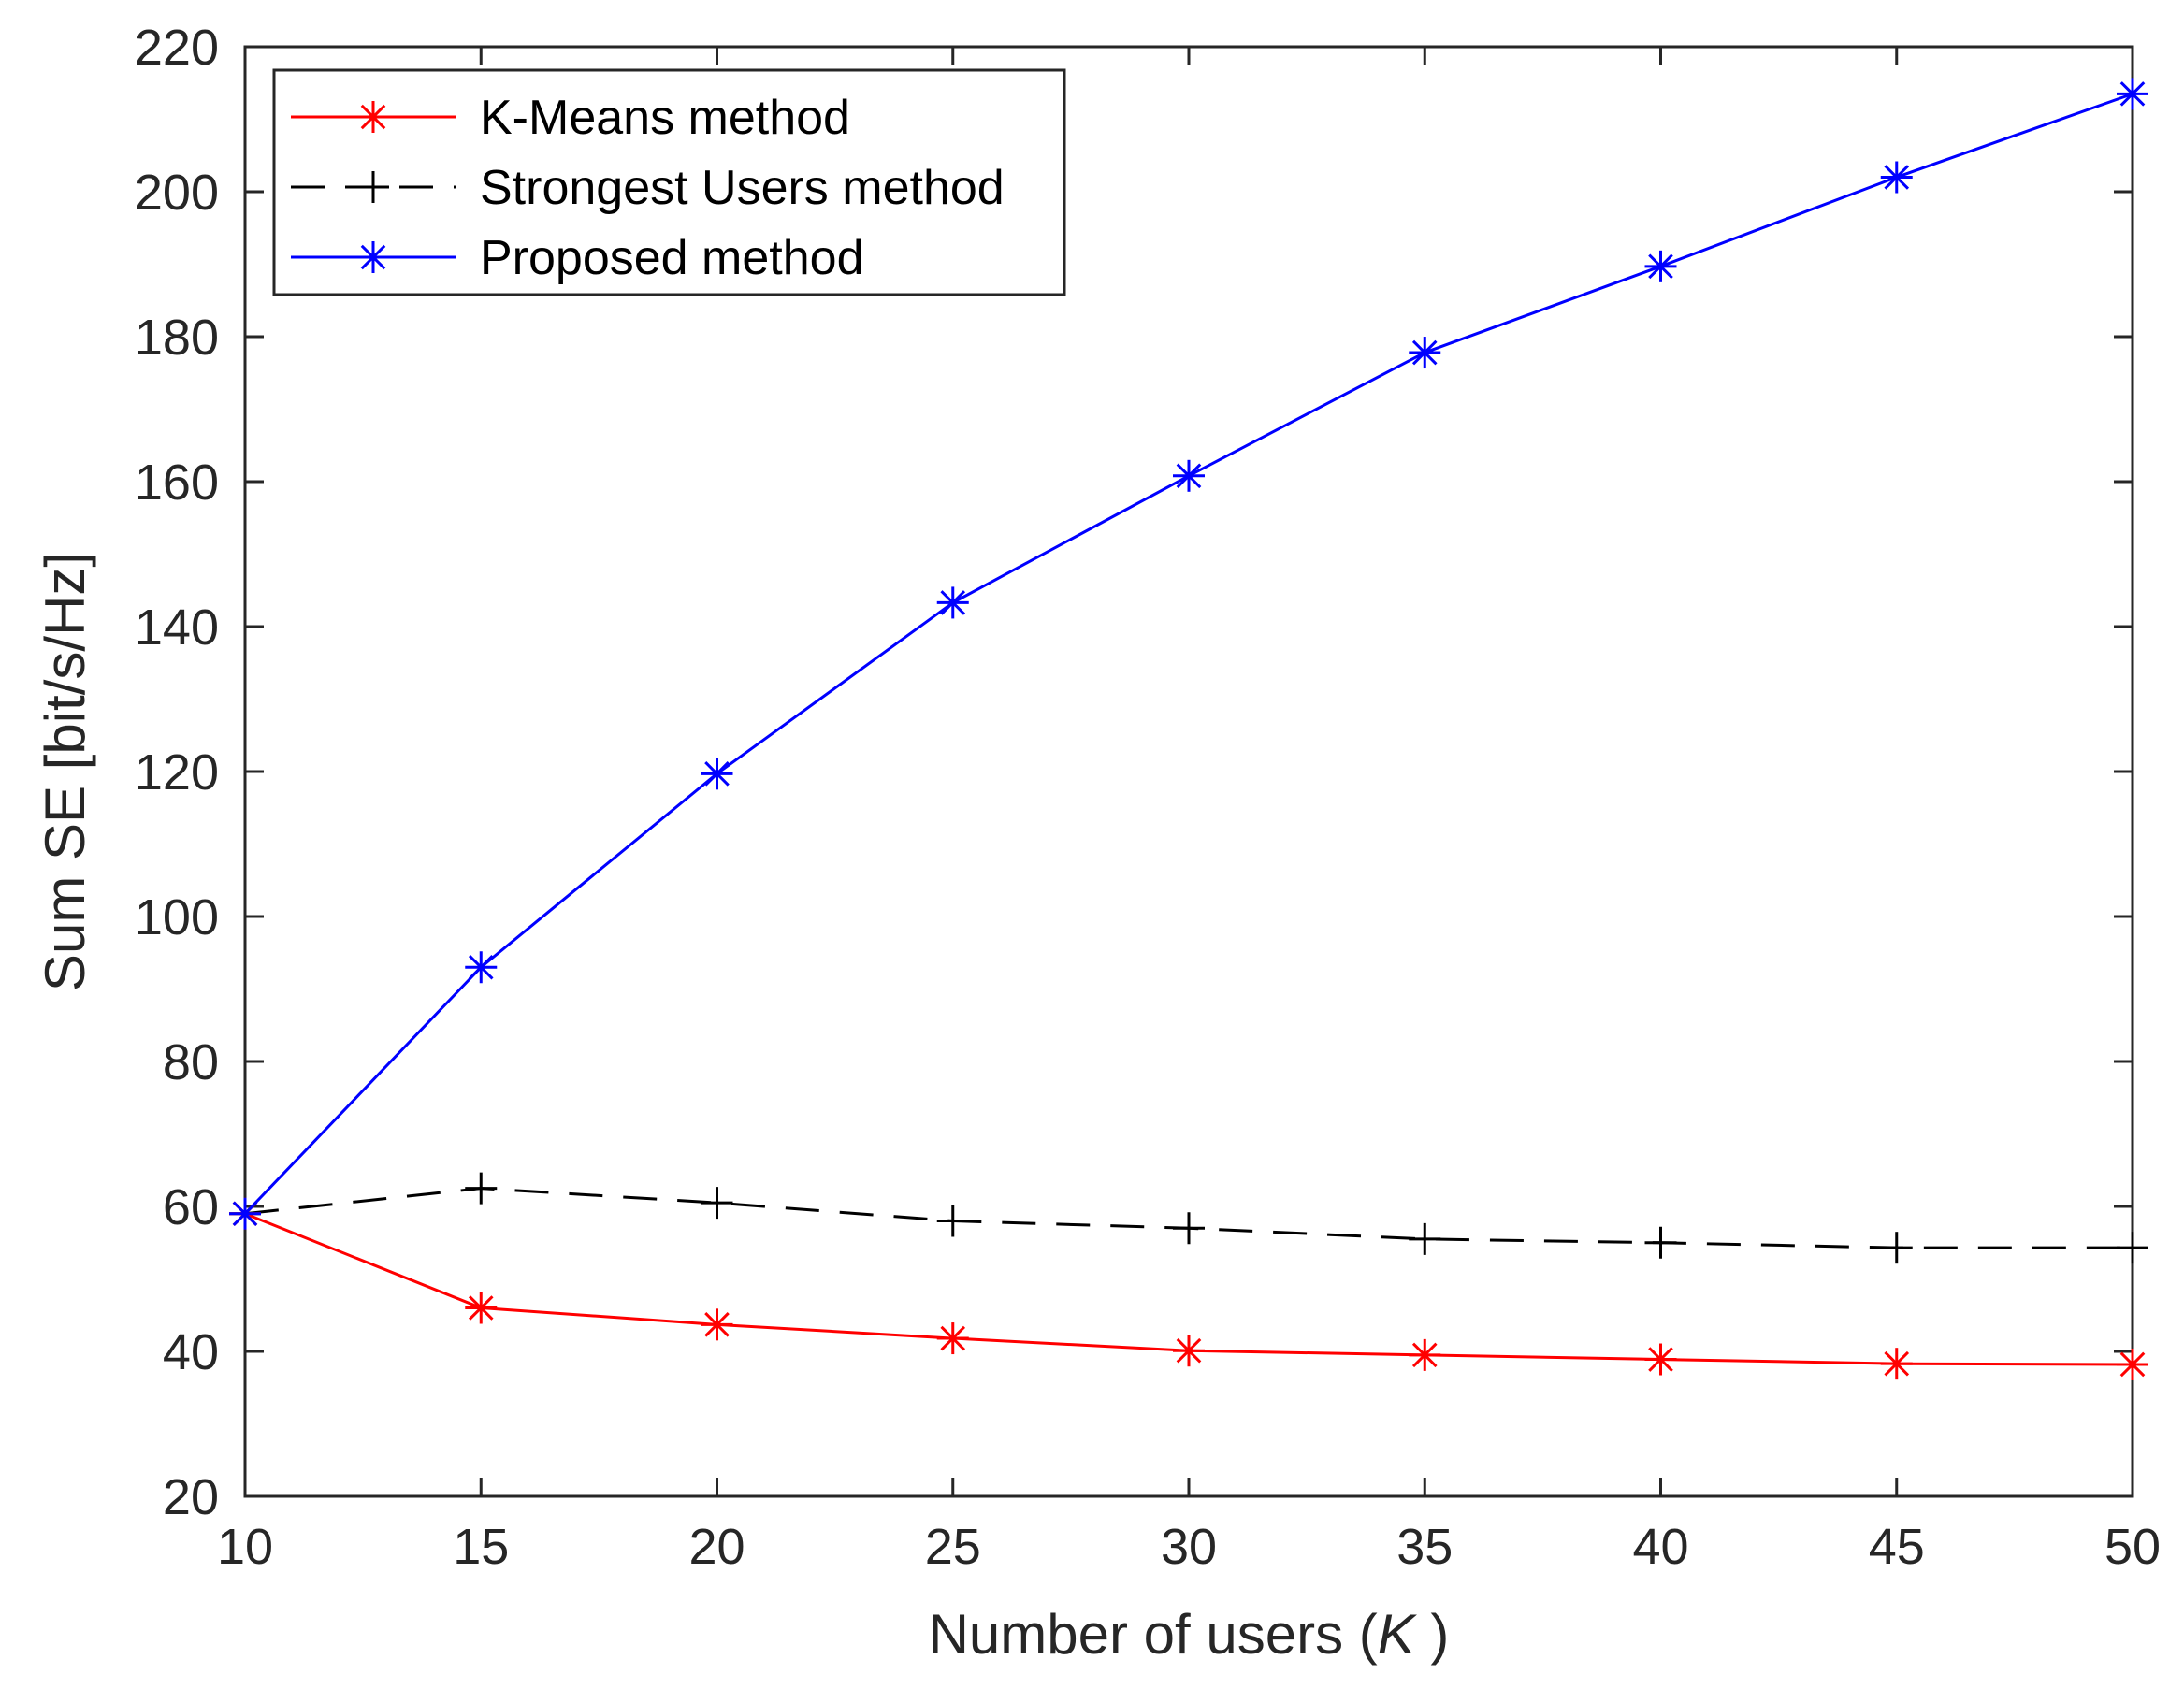 The height and width of the screenshot is (1689, 2184). Describe the element at coordinates (191, 1352) in the screenshot. I see `y-tick-label: 40` at that location.